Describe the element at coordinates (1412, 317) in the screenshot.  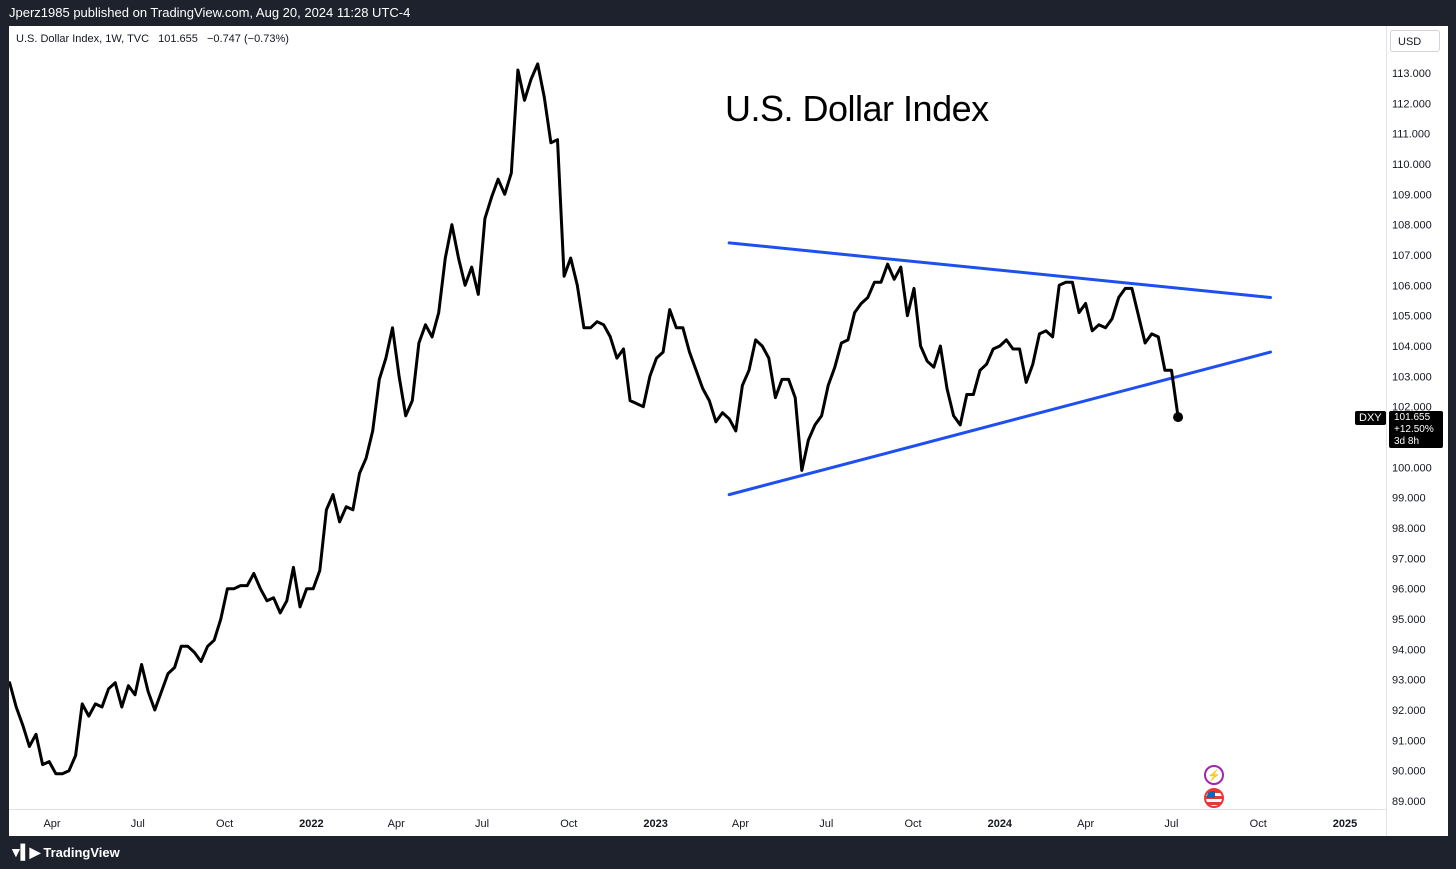
I see `y-tick-label: 105.000` at that location.